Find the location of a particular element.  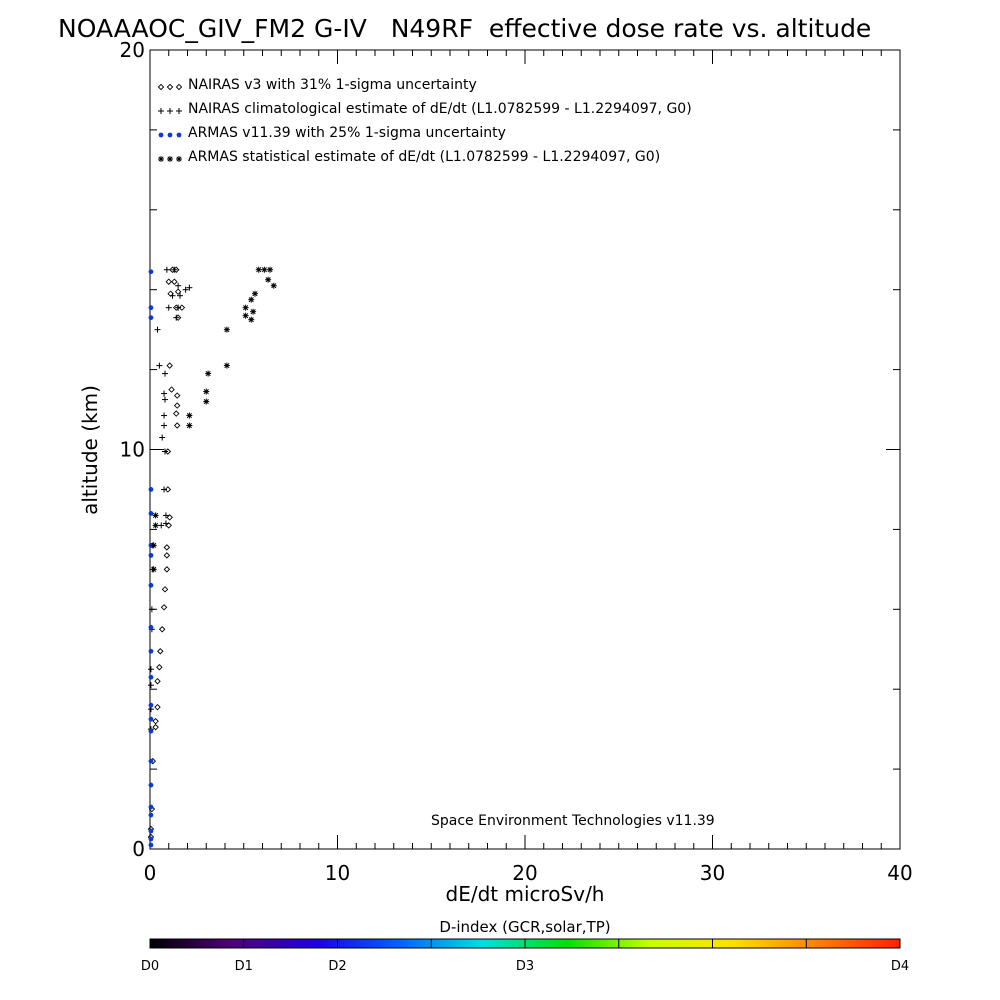

y-axis-tick-labels: 0 10 20 is located at coordinates (132, 449).